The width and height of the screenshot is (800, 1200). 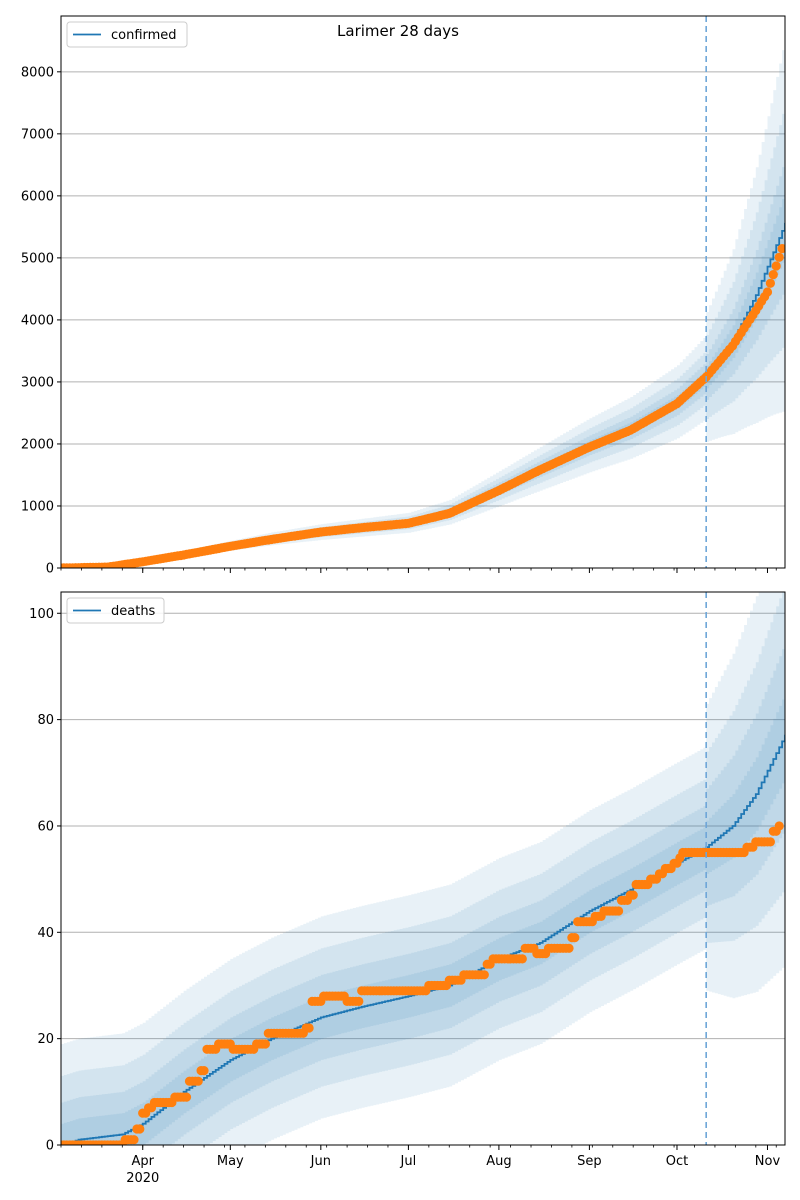 What do you see at coordinates (142, 1161) in the screenshot?
I see `x-tick-label: Apr` at bounding box center [142, 1161].